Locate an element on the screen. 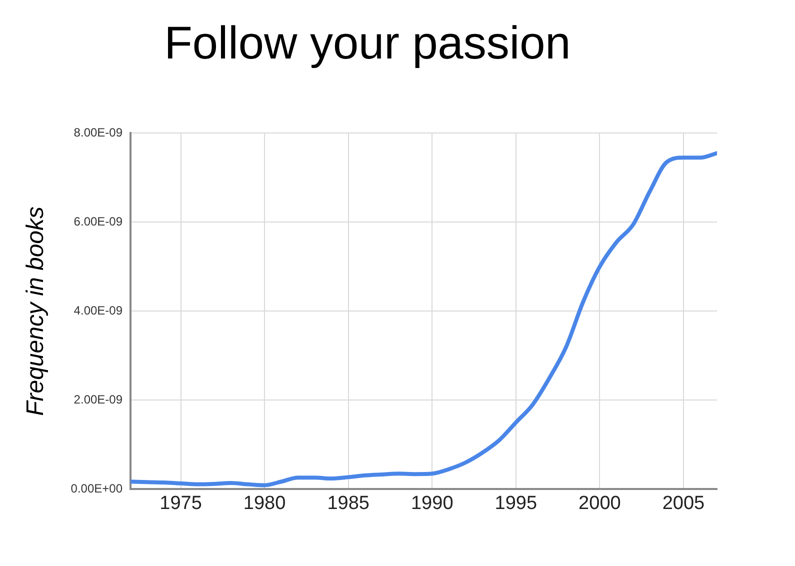 This screenshot has width=795, height=566. y-tick-label: 8.00E-09 is located at coordinates (98, 133).